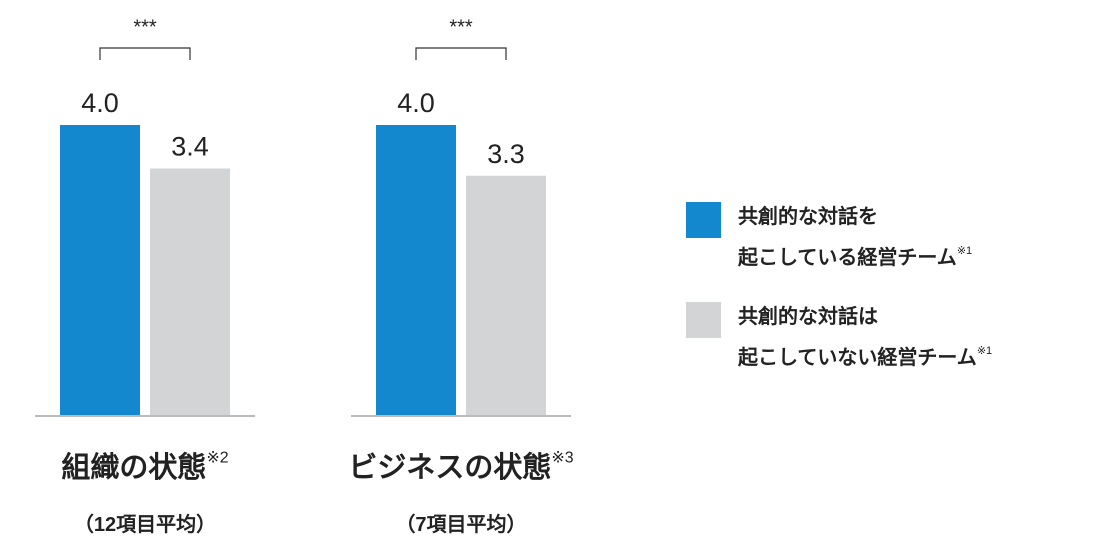 The image size is (1114, 550). I want to click on category-note: ※2, so click(217, 458).